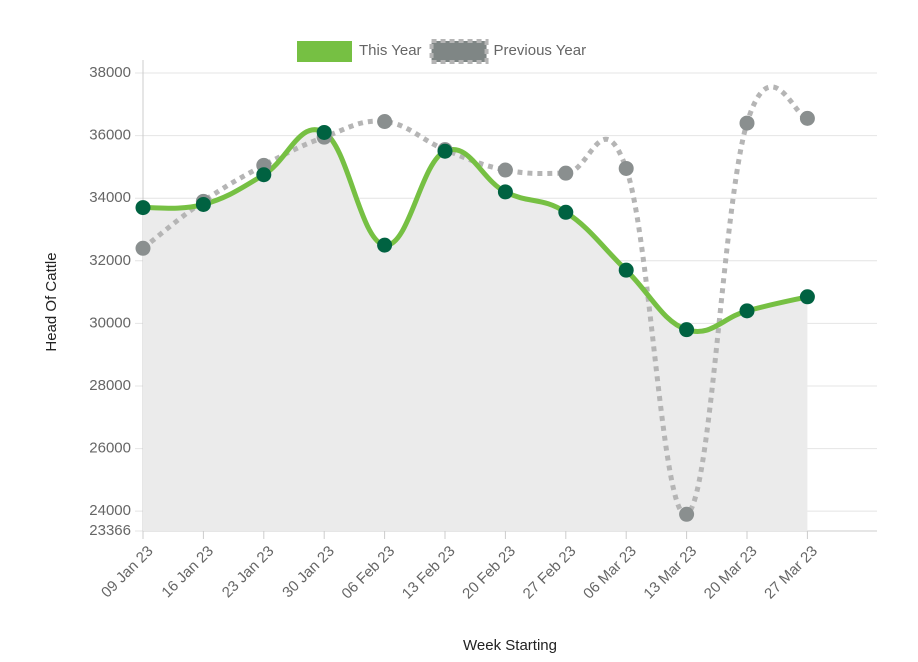 The height and width of the screenshot is (662, 918). I want to click on x-tick-label: 20 Feb 23, so click(489, 573).